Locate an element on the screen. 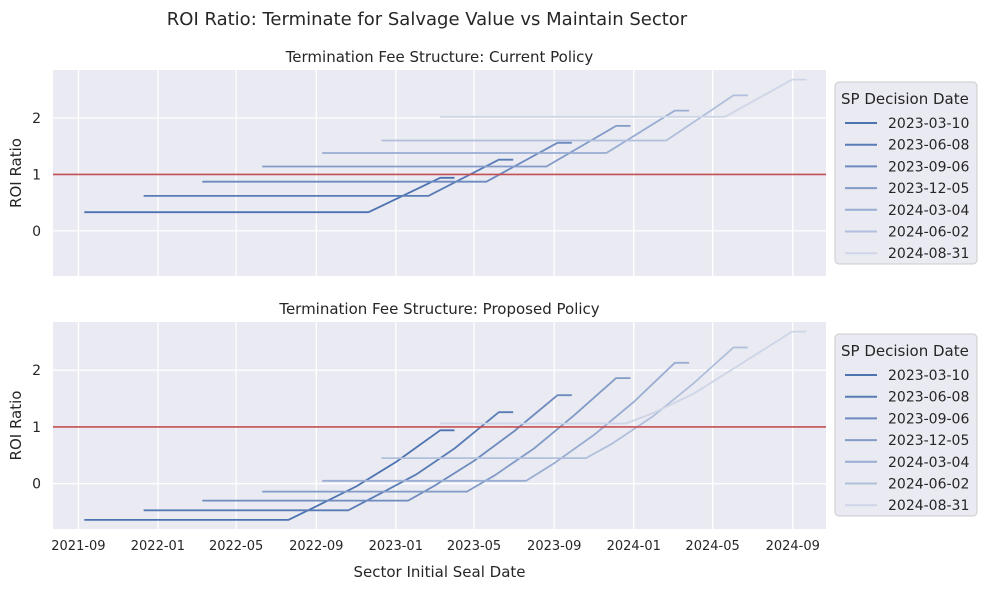 This screenshot has width=987, height=589. x-axis-label: Sector Initial Seal Date is located at coordinates (440, 572).